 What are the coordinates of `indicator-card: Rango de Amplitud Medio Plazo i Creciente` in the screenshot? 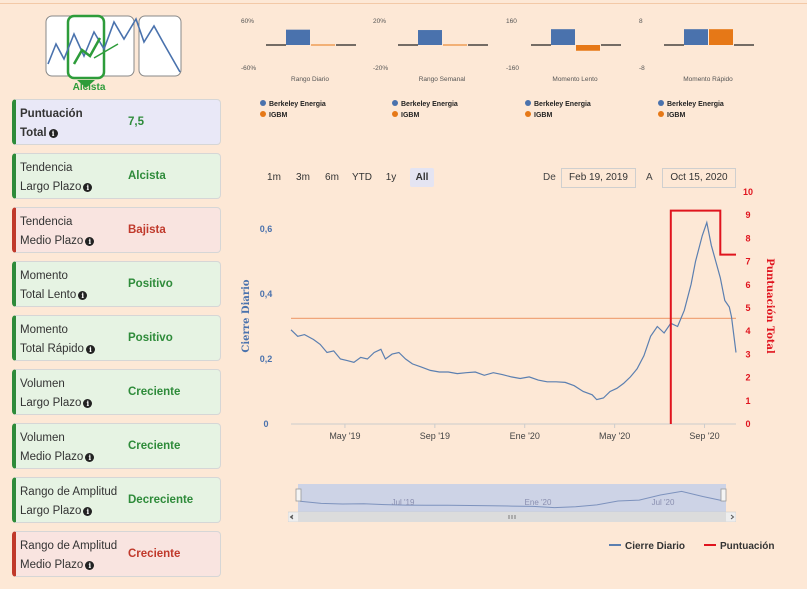 It's located at (116, 554).